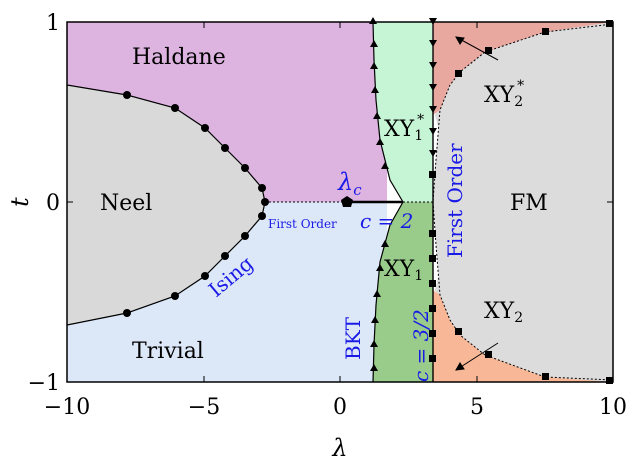 The width and height of the screenshot is (631, 466). Describe the element at coordinates (339, 448) in the screenshot. I see `x-axis-label: λ` at that location.